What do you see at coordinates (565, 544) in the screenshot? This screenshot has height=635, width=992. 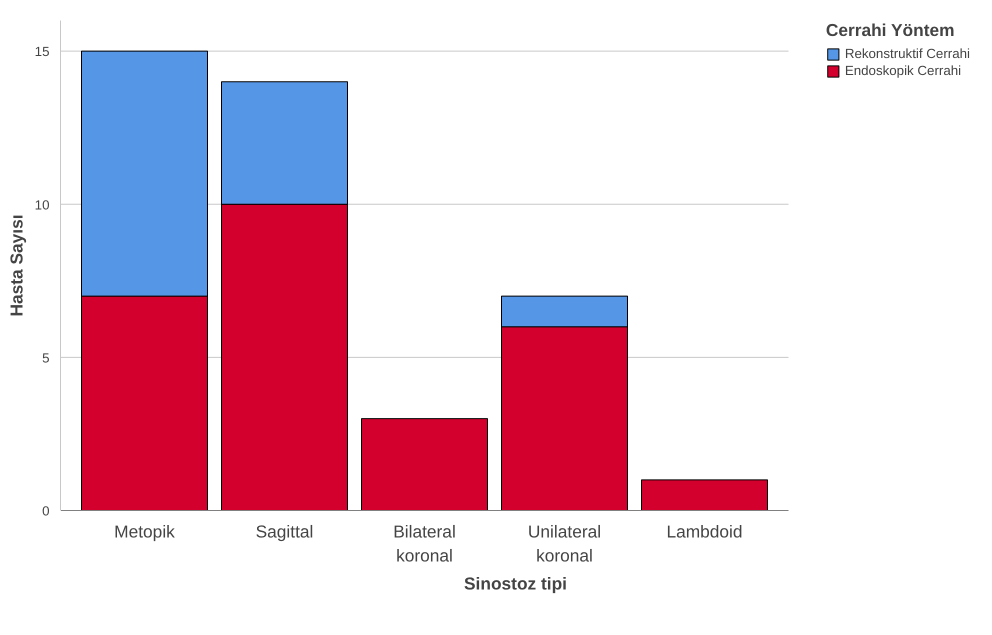 I see `x-tick-label: Unilateral koronal` at bounding box center [565, 544].